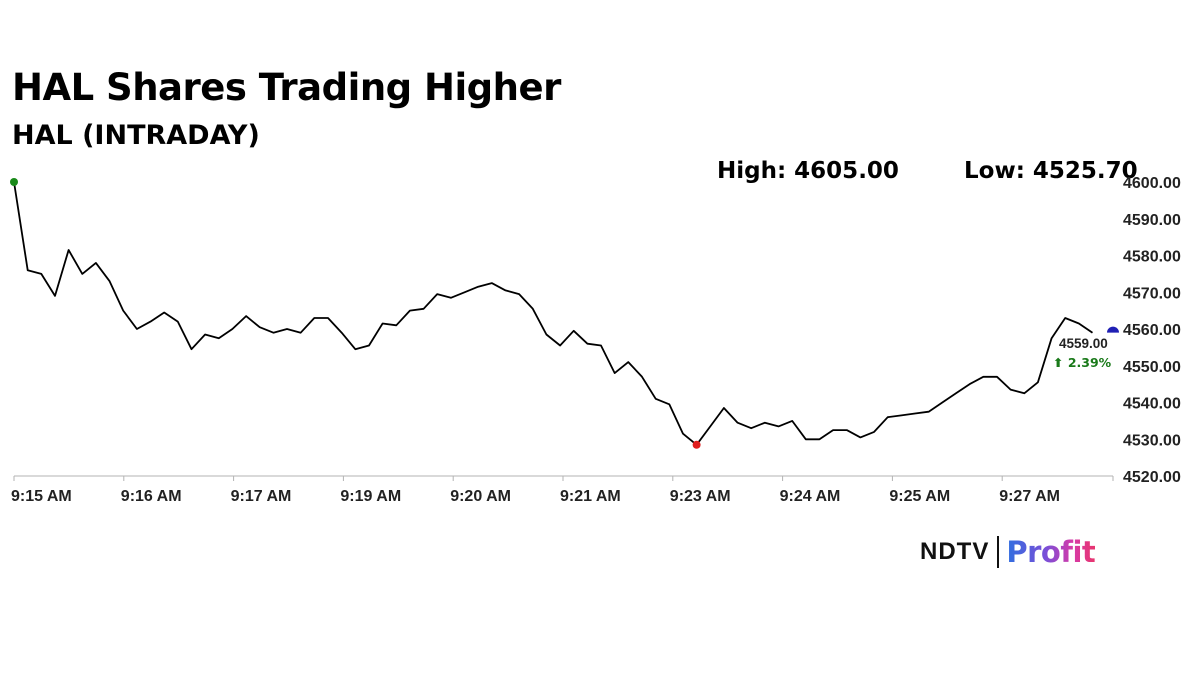  What do you see at coordinates (1152, 440) in the screenshot?
I see `y-tick-label: 4530.00` at bounding box center [1152, 440].